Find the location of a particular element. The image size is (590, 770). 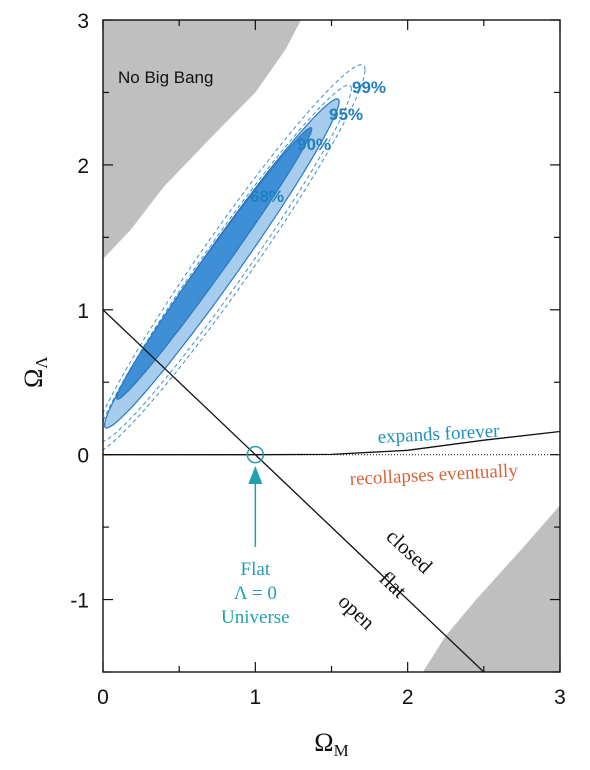

x-tick-label: 0 is located at coordinates (103, 697).